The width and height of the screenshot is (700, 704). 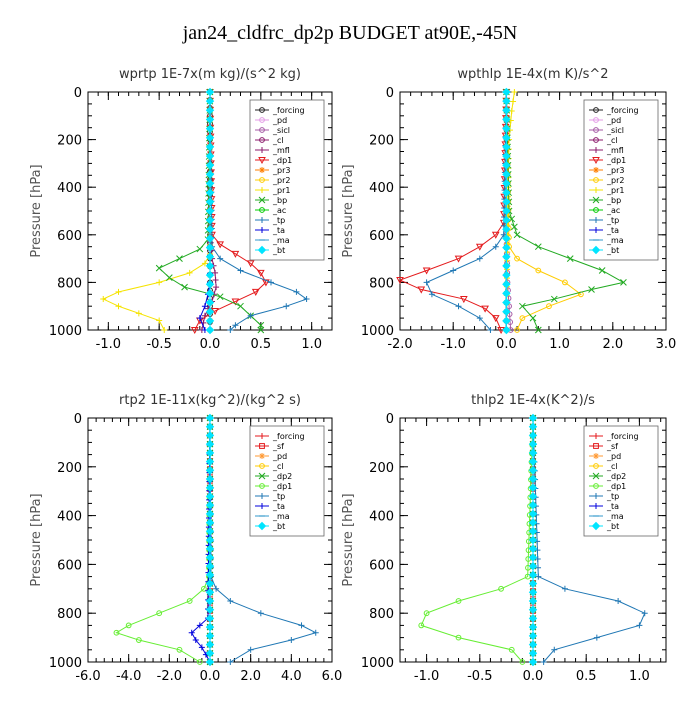 What do you see at coordinates (612, 446) in the screenshot?
I see `legend-label: _sf` at bounding box center [612, 446].